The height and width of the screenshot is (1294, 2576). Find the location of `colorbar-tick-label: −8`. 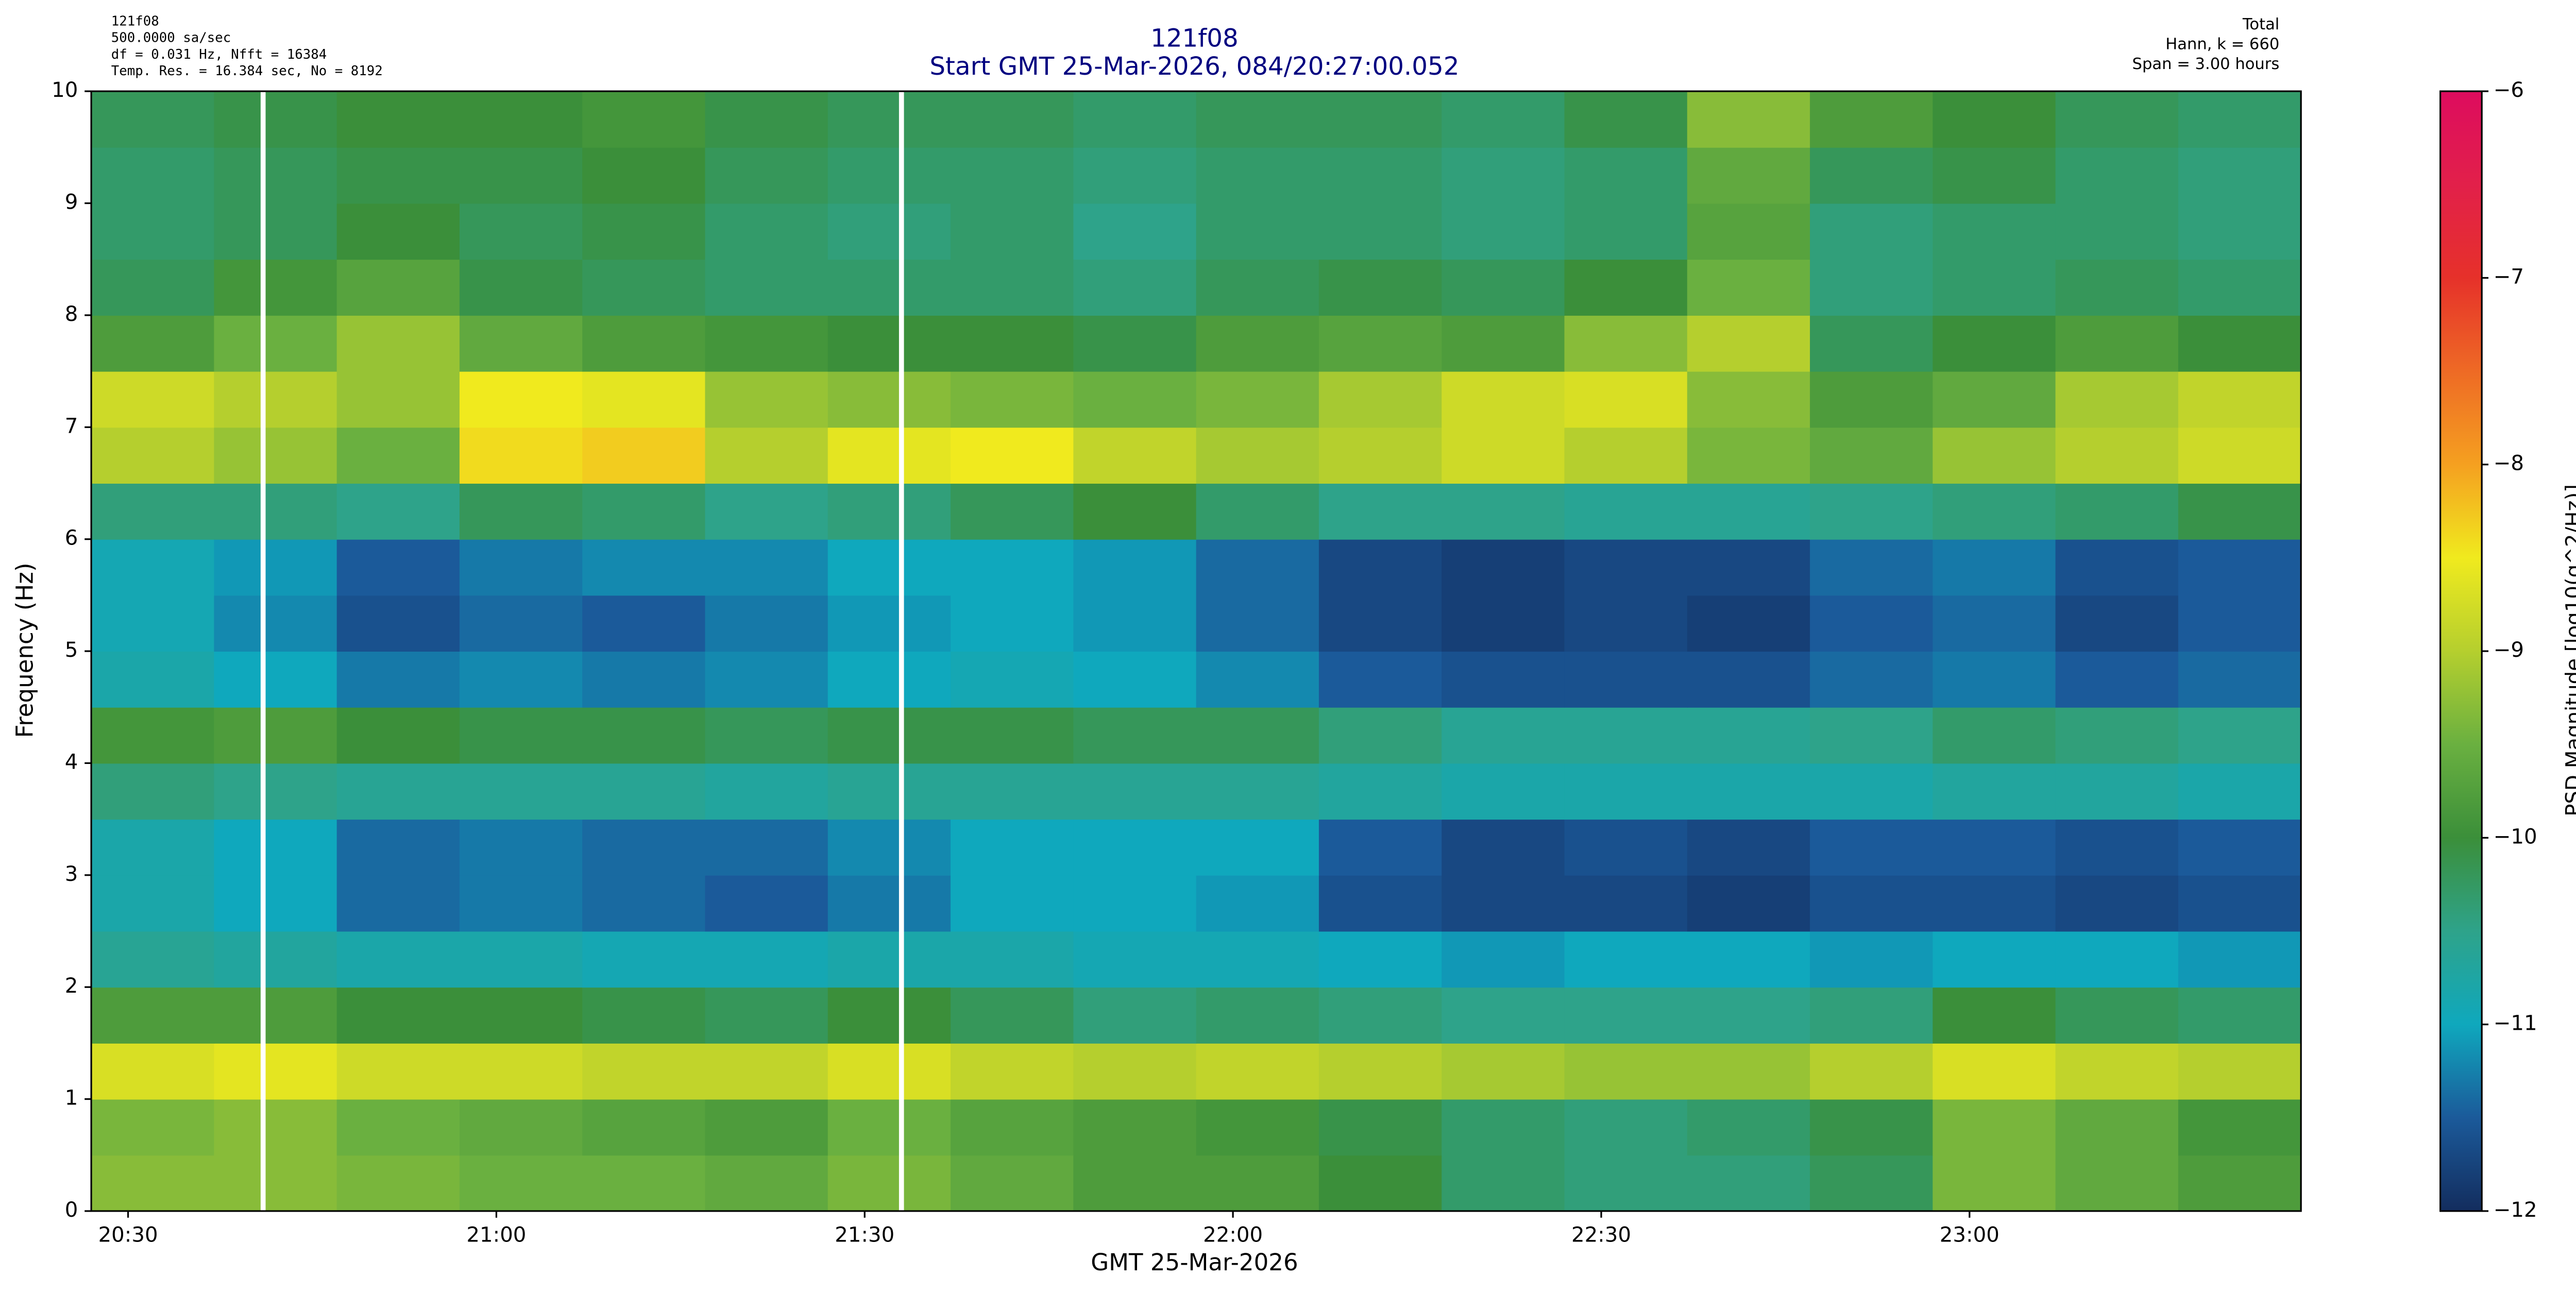

colorbar-tick-label: −8 is located at coordinates (2509, 463).